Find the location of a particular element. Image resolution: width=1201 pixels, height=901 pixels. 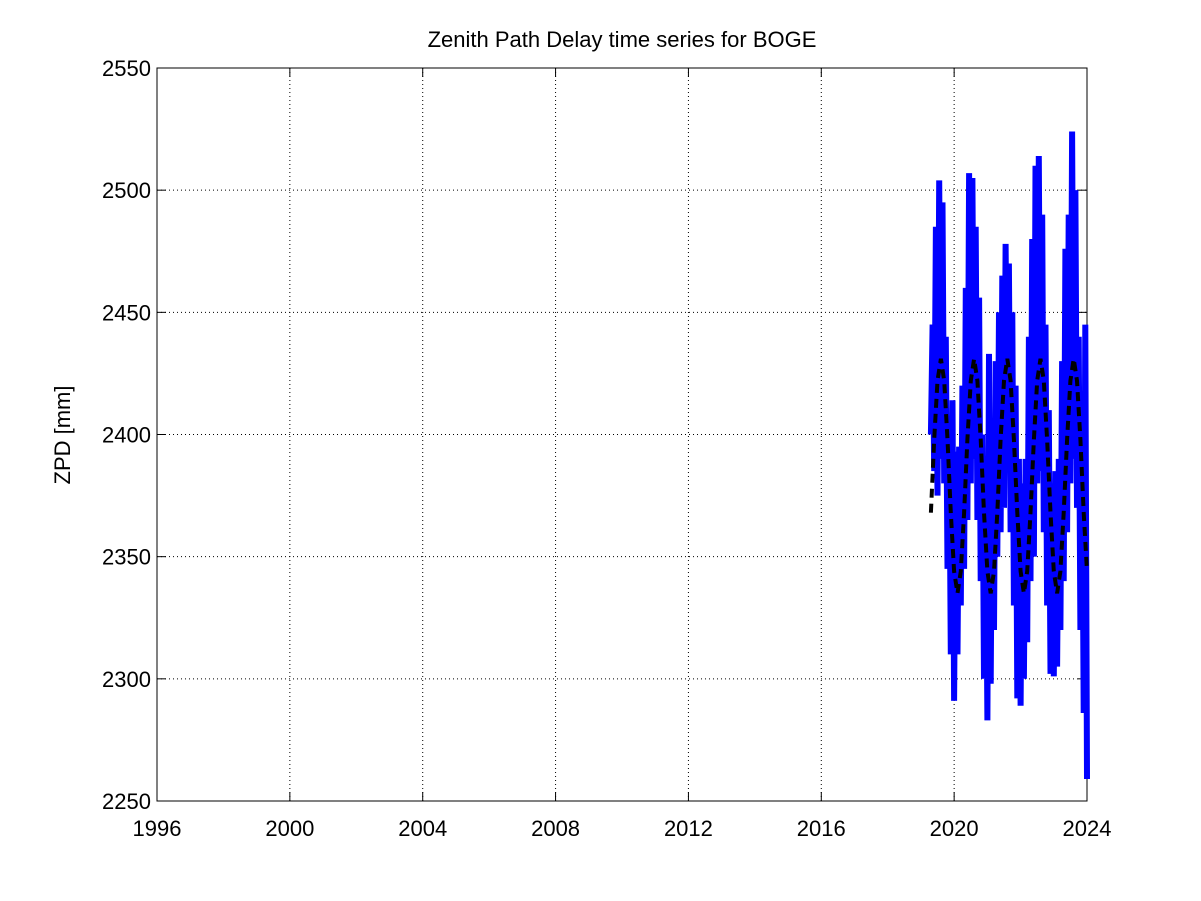

x-tick-label: 2012 is located at coordinates (688, 828).